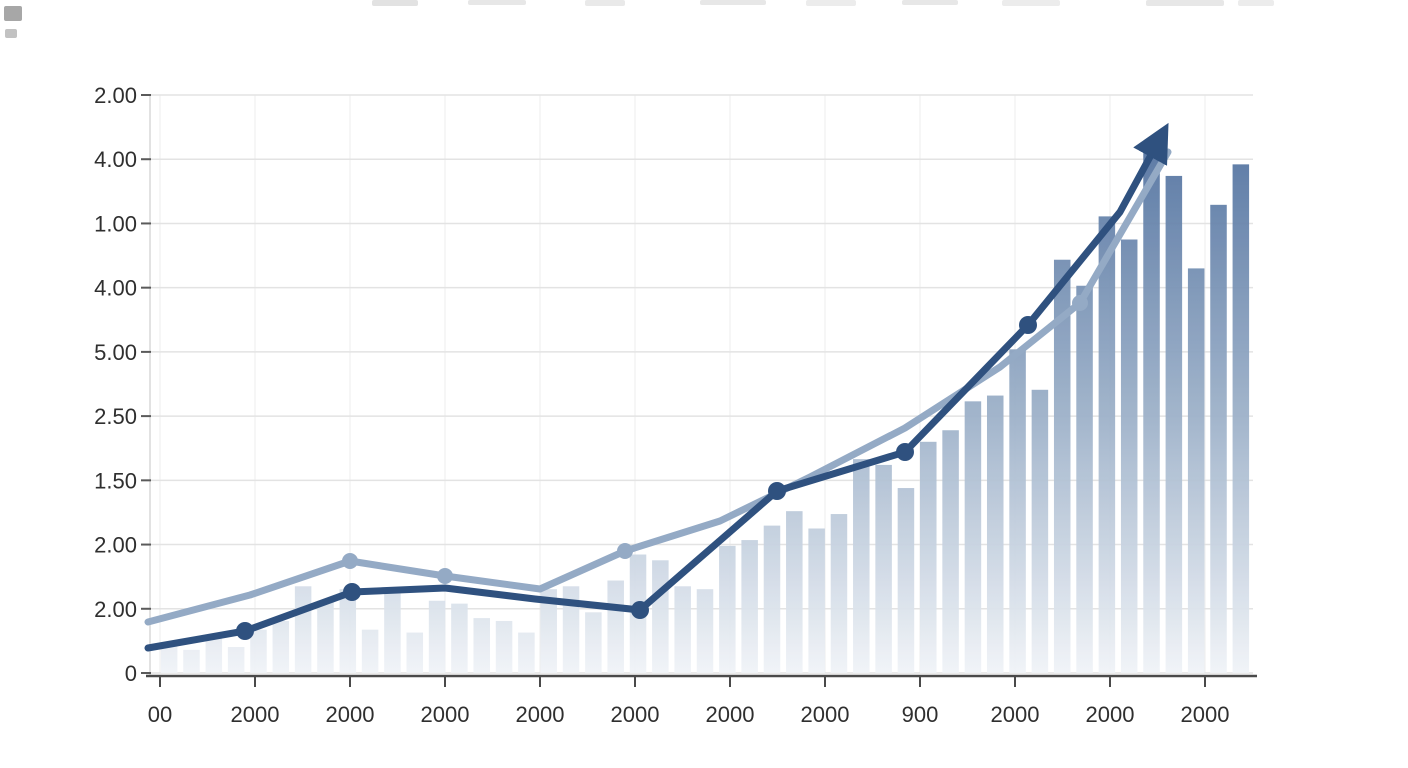 This screenshot has width=1408, height=768. Describe the element at coordinates (639, 19) in the screenshot. I see `edge-artifacts` at that location.